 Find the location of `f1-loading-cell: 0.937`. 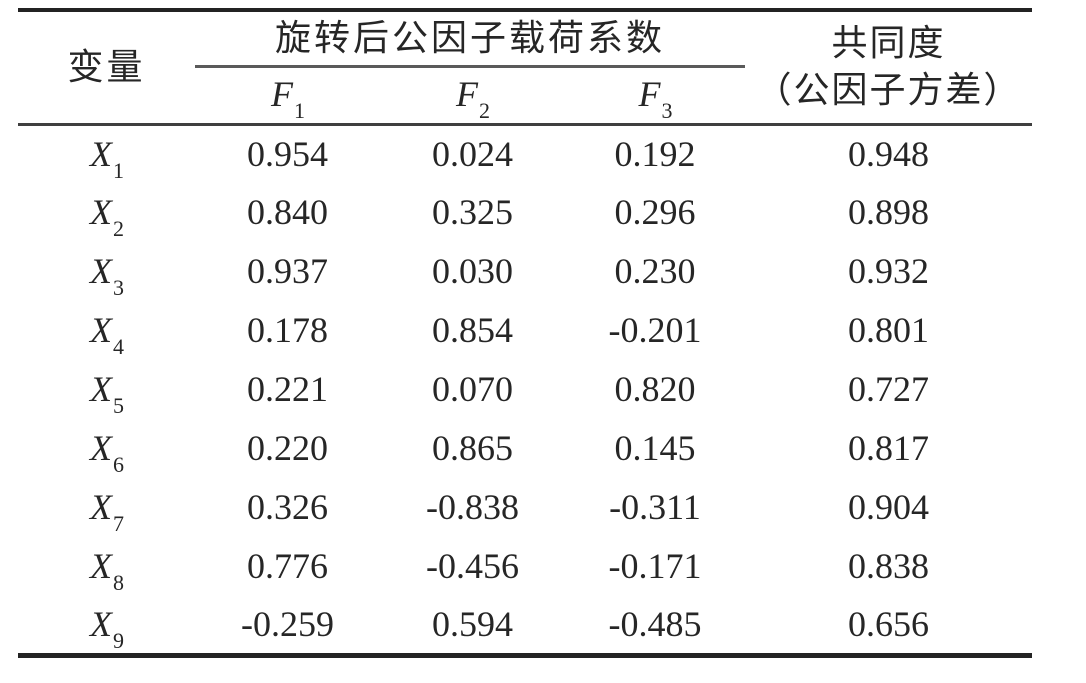

f1-loading-cell: 0.937 is located at coordinates (287, 270).